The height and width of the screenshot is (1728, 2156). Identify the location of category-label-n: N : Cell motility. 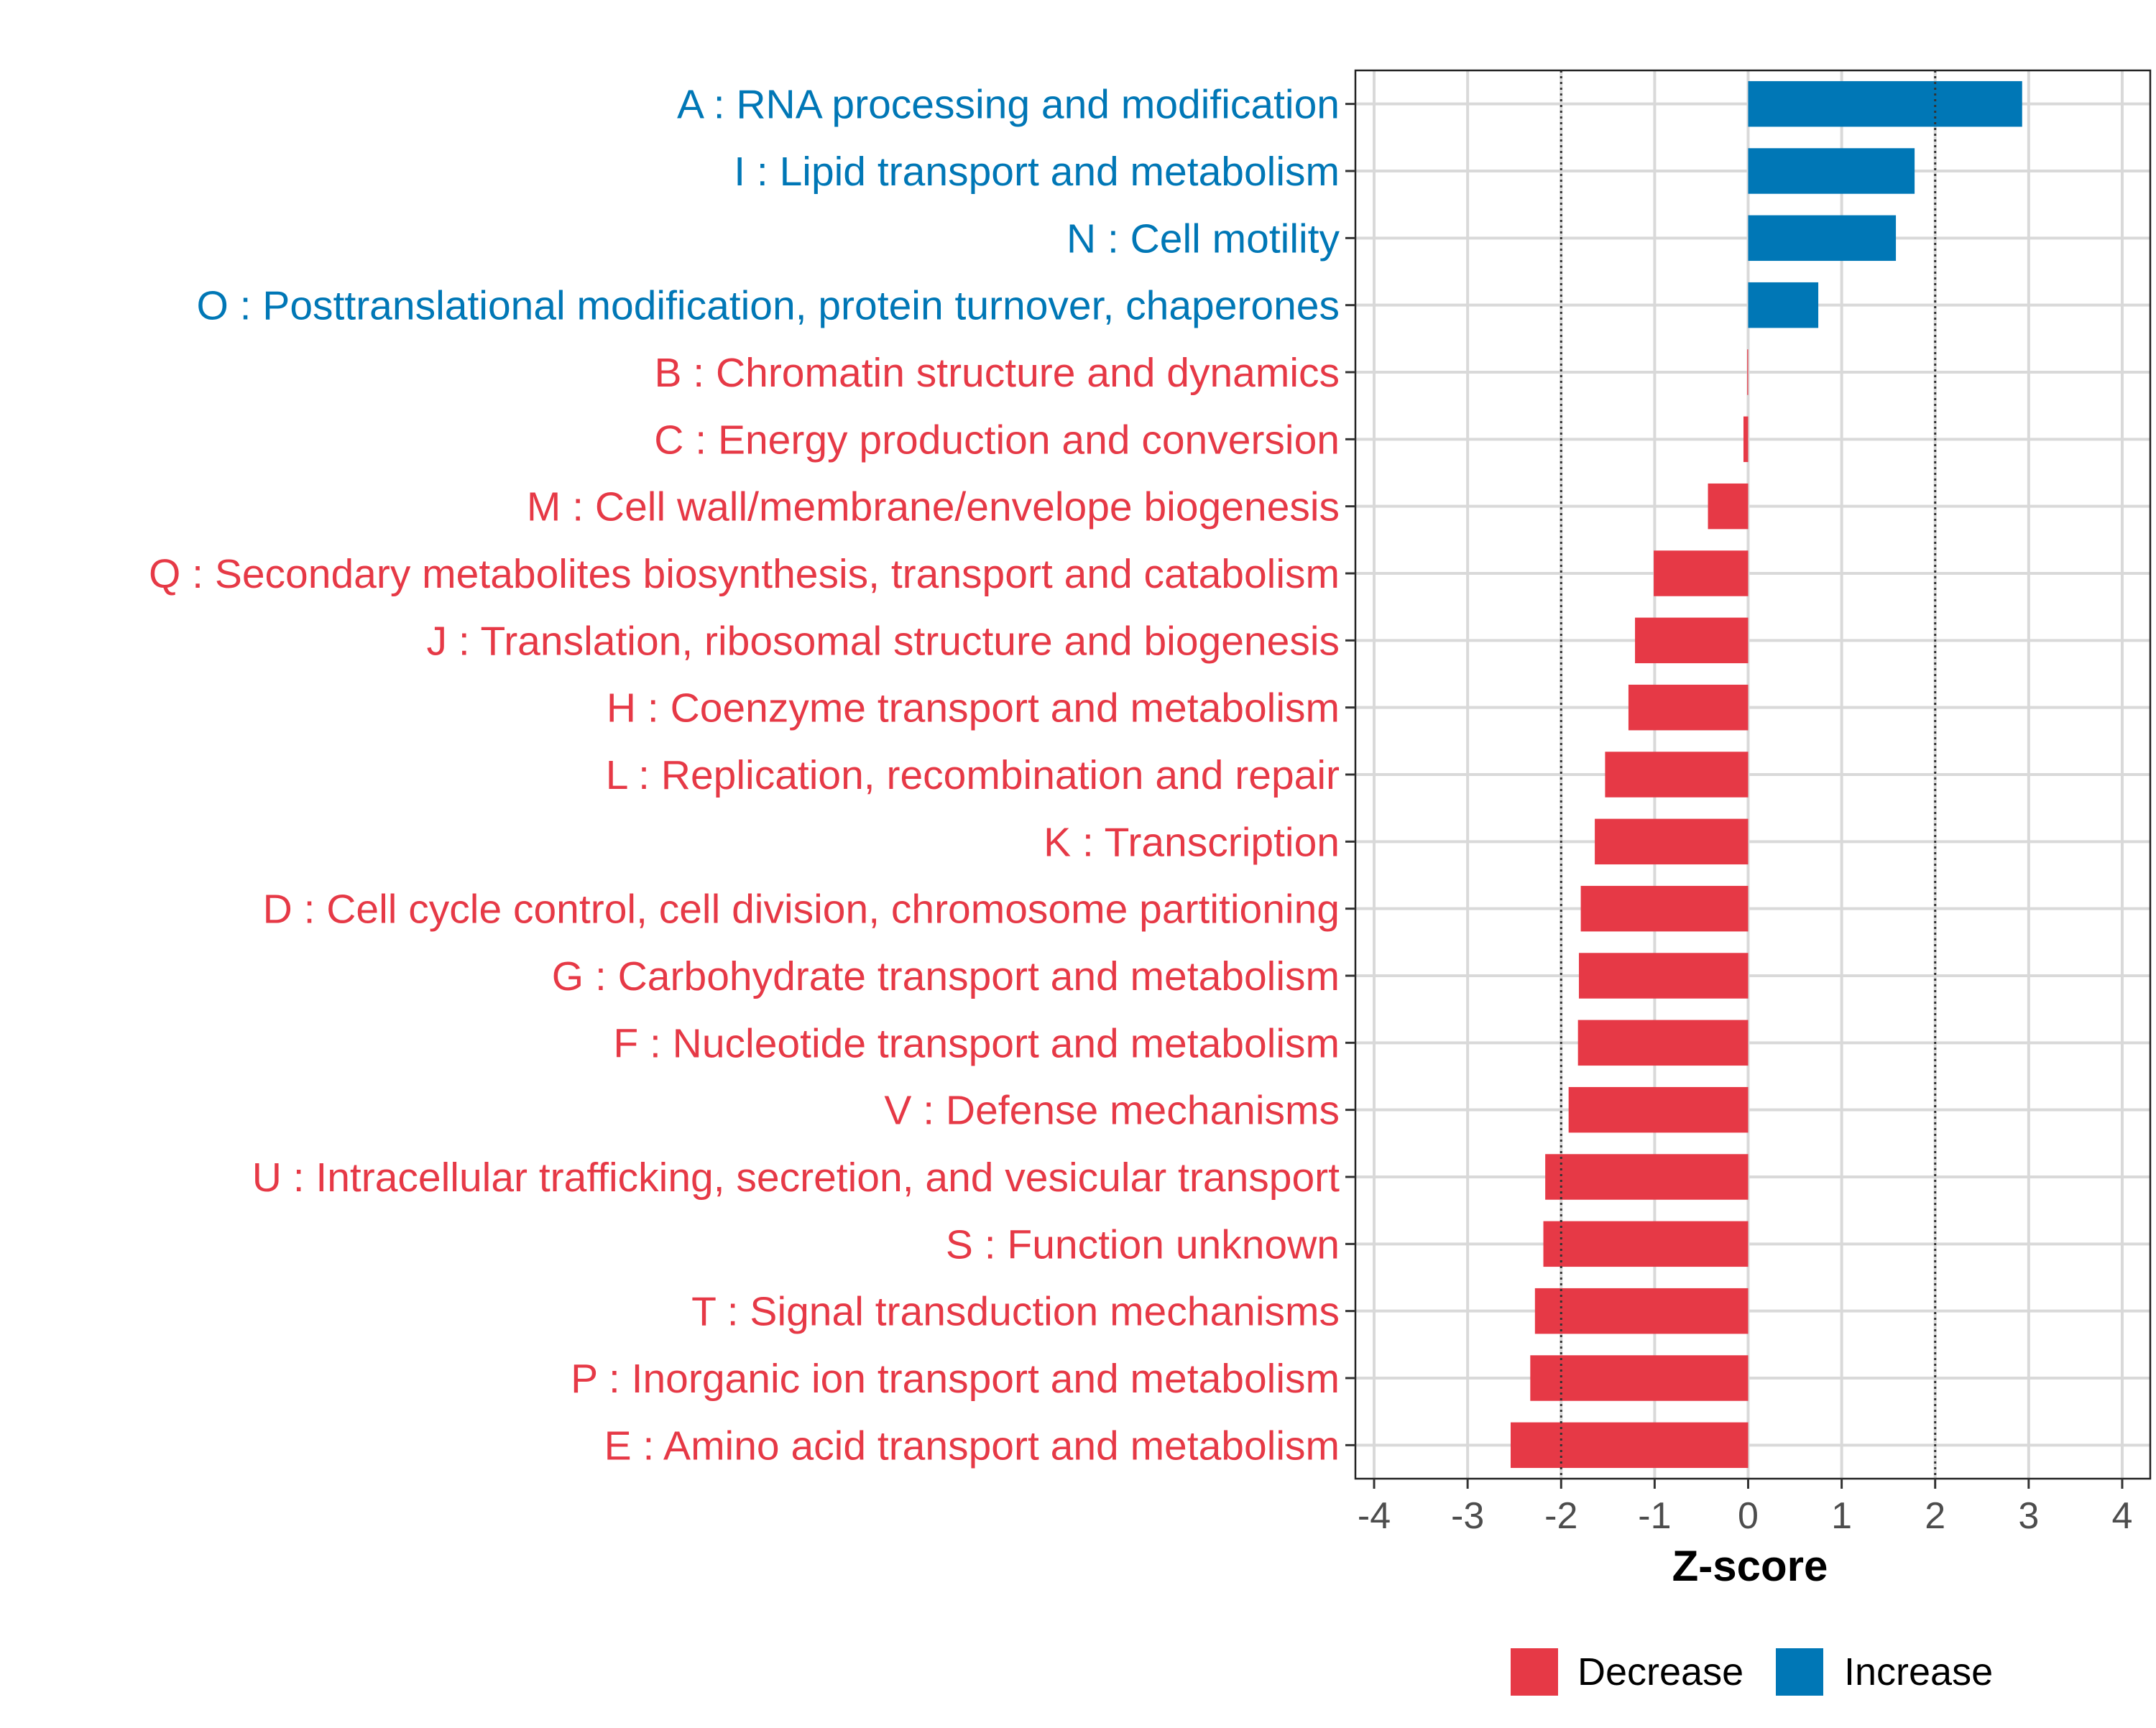
(1203, 239).